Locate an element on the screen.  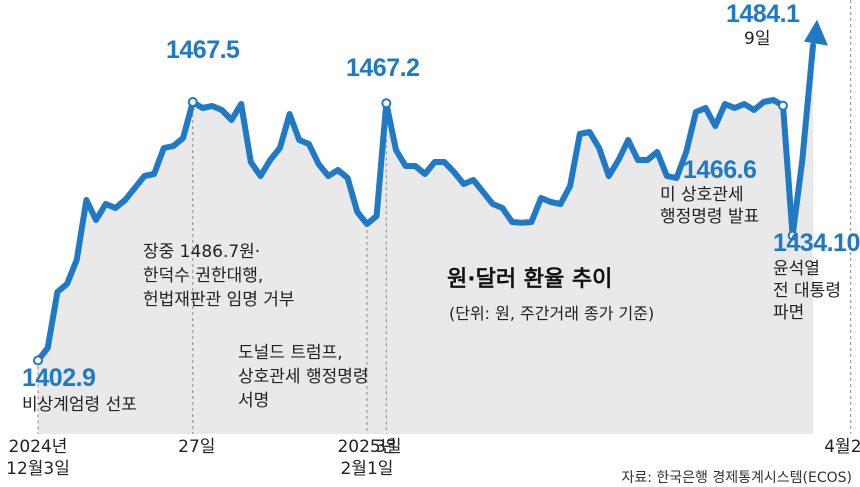
x-tick-label: 2월1일 is located at coordinates (366, 469).